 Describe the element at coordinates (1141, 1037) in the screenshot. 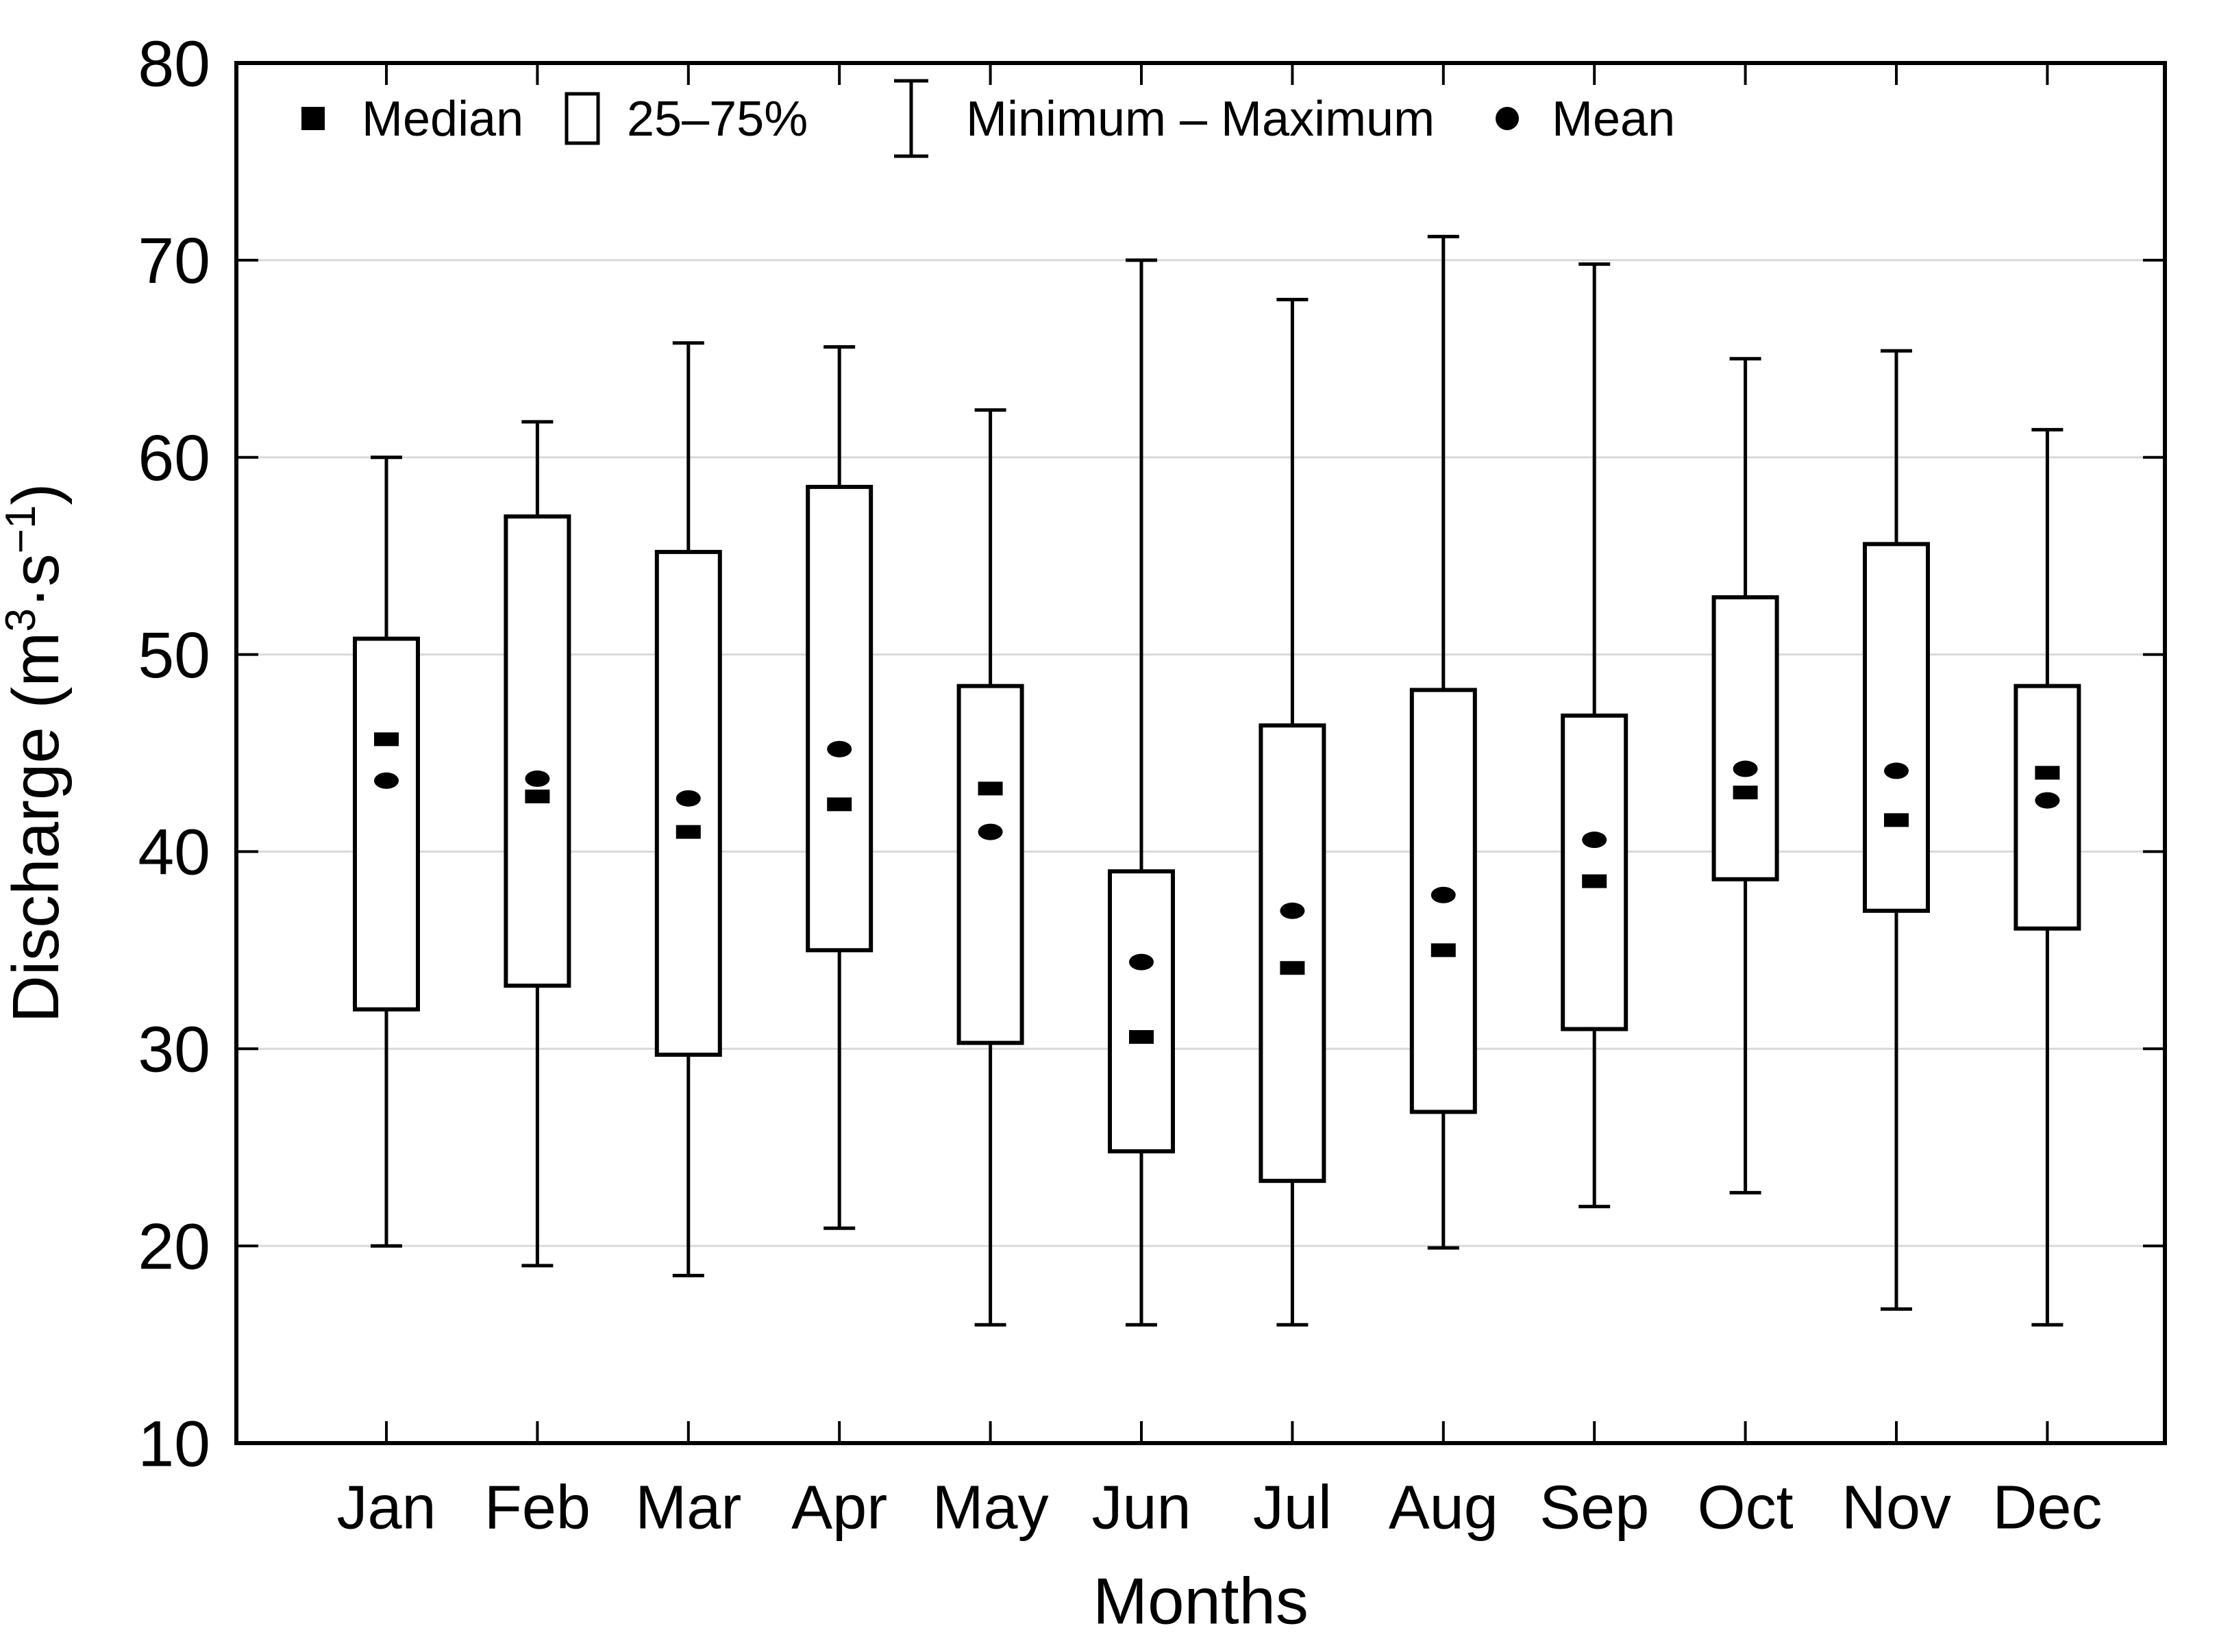

I see `median-marker-jun` at that location.